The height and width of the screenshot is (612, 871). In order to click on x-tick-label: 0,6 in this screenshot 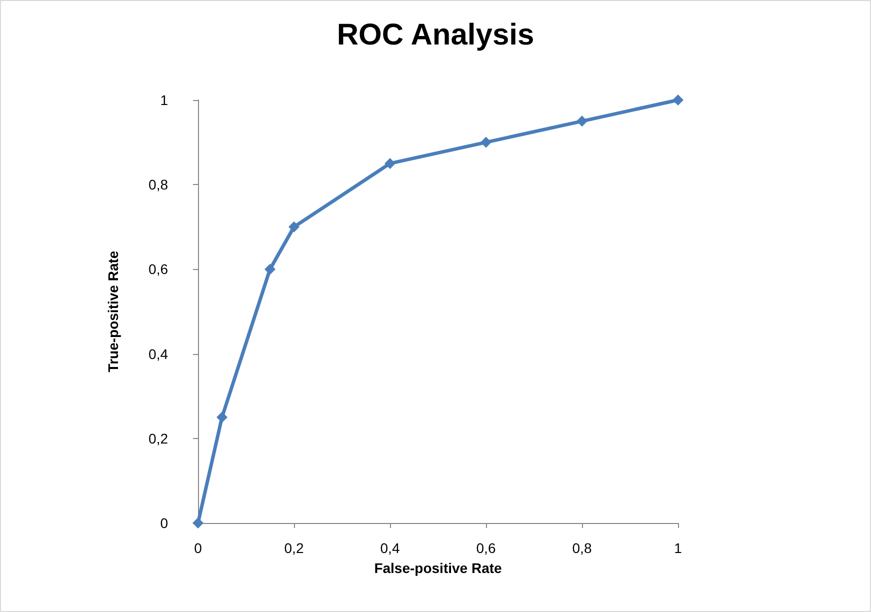, I will do `click(486, 548)`.